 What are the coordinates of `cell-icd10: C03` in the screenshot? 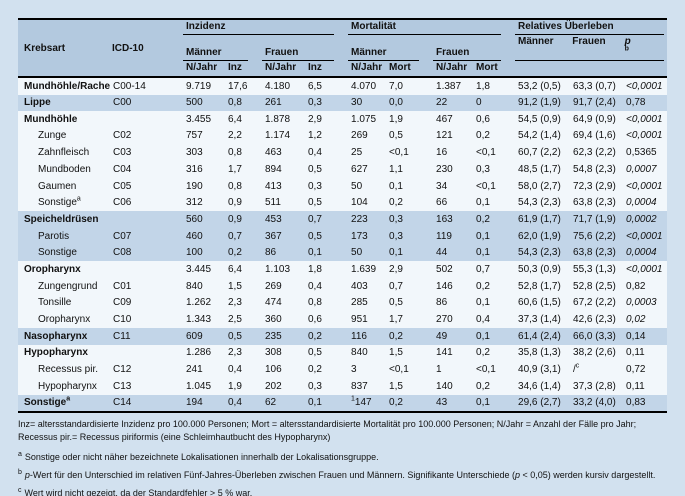 It's located at (146, 153).